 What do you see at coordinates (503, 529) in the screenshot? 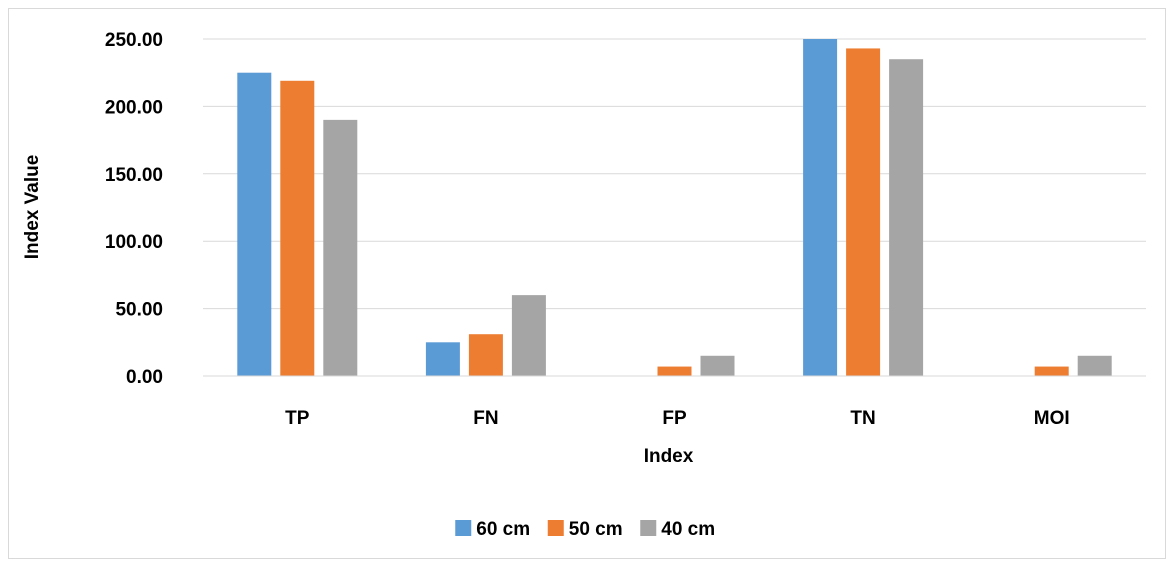
I see `legend-label: 60 cm` at bounding box center [503, 529].